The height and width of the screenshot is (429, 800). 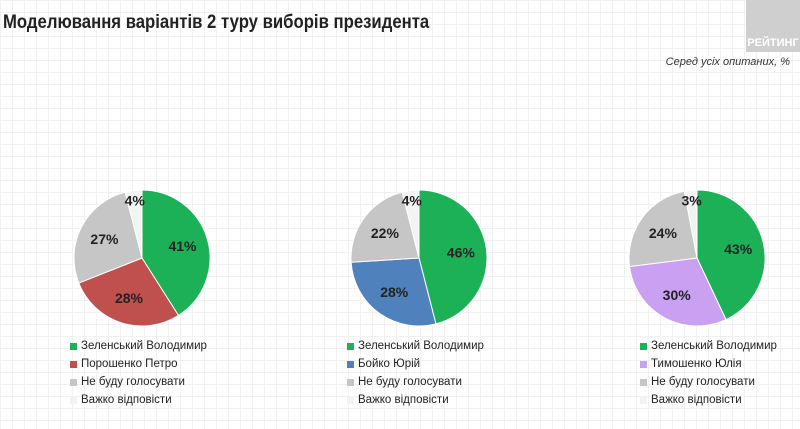 What do you see at coordinates (677, 295) in the screenshot?
I see `data-label: 30%` at bounding box center [677, 295].